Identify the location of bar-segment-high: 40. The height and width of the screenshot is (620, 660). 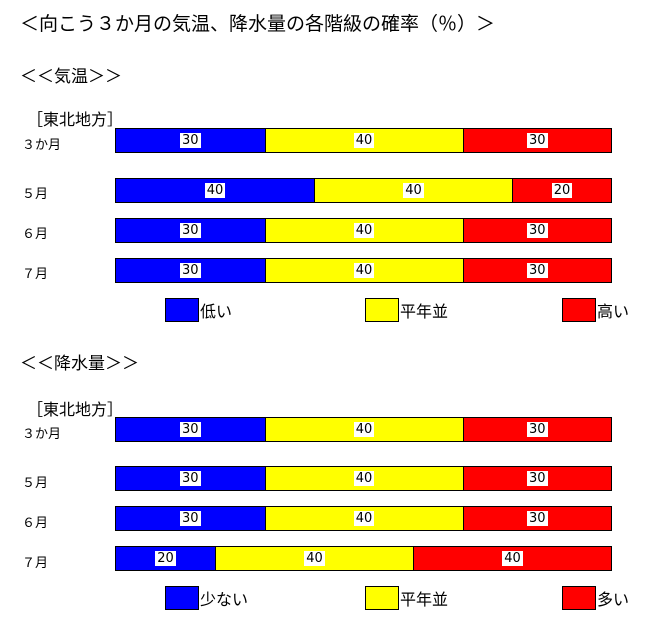
(512, 558).